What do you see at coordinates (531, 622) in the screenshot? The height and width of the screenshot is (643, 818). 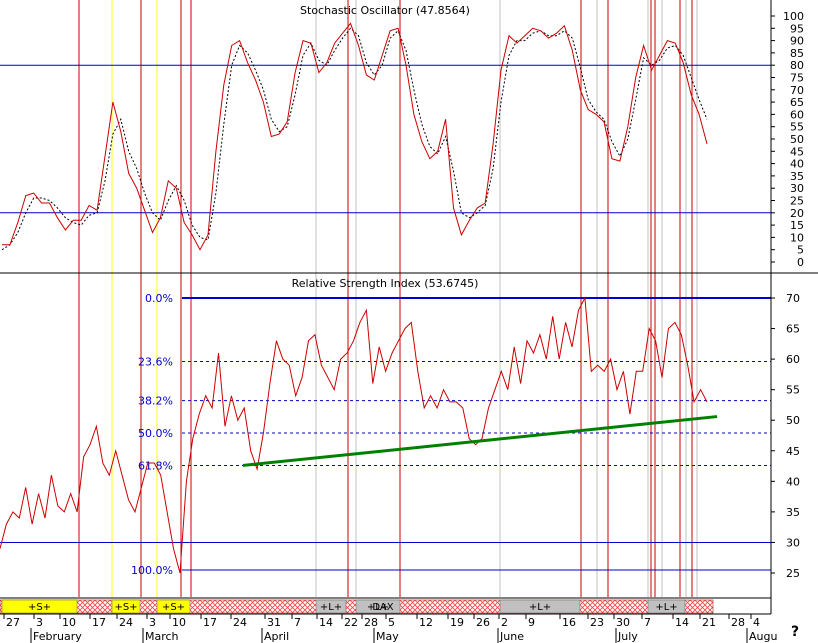 I see `day-tick-label: 9` at bounding box center [531, 622].